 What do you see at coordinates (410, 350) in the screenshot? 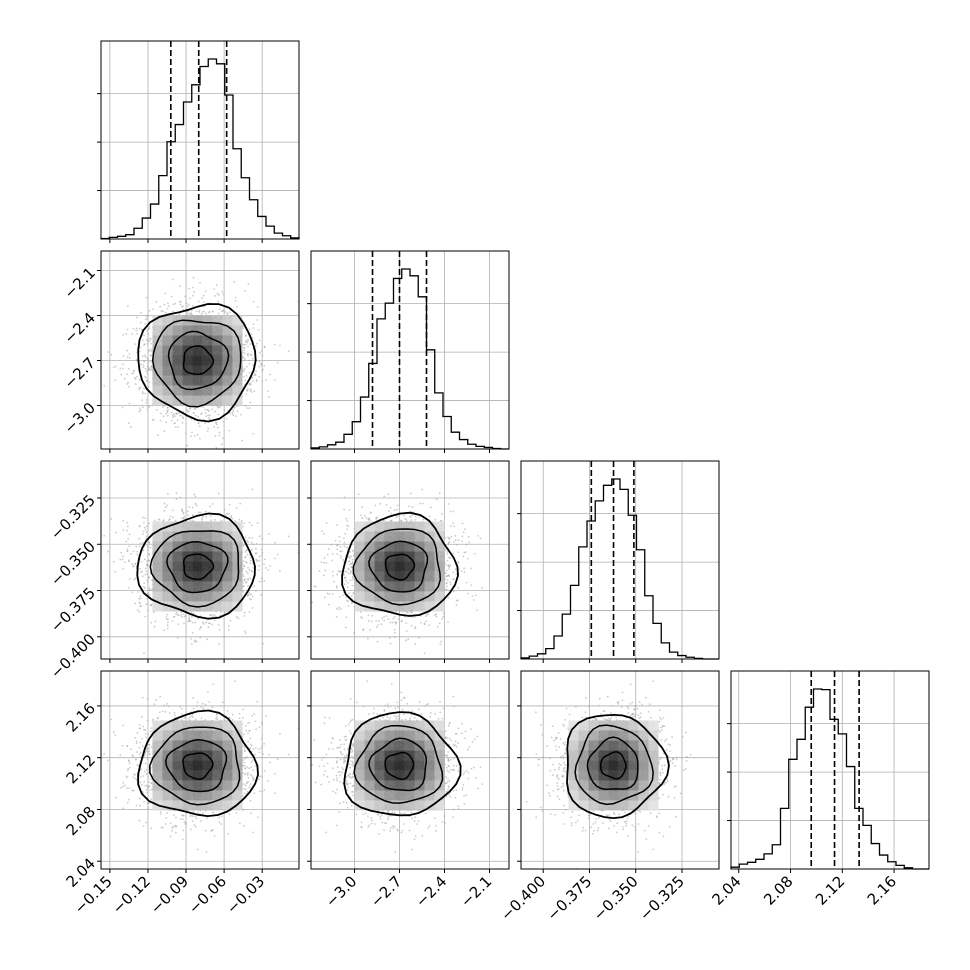
I see `panel-frame` at bounding box center [410, 350].